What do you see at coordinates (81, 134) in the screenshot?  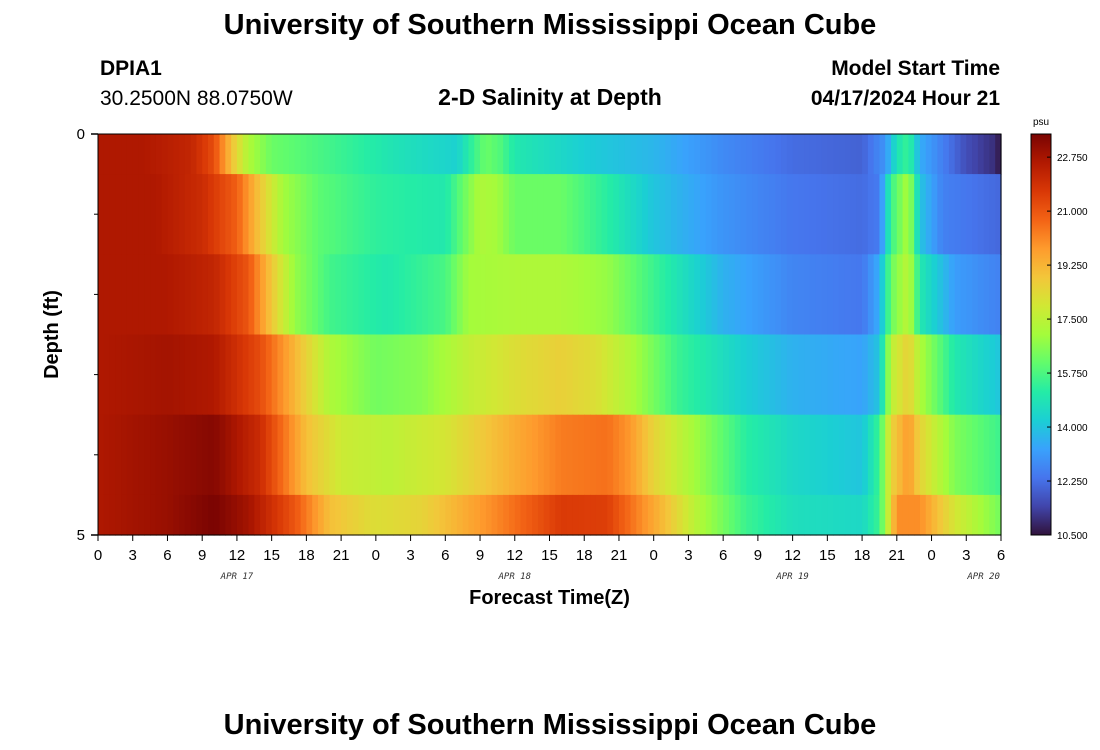 I see `y-tick-label: 0` at bounding box center [81, 134].